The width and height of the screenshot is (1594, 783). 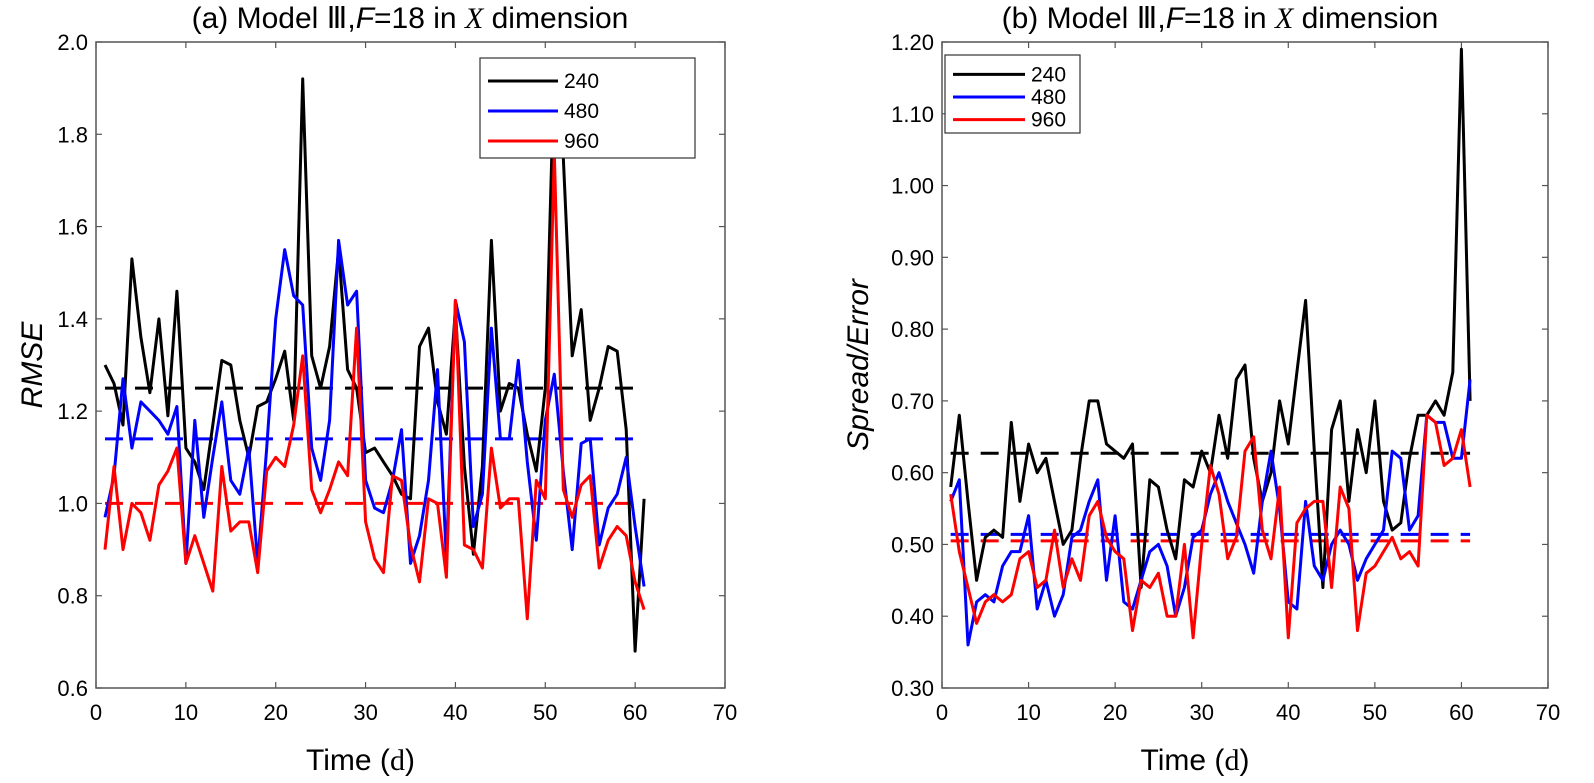 I want to click on y-tick-label: 0.30, so click(x=912, y=688).